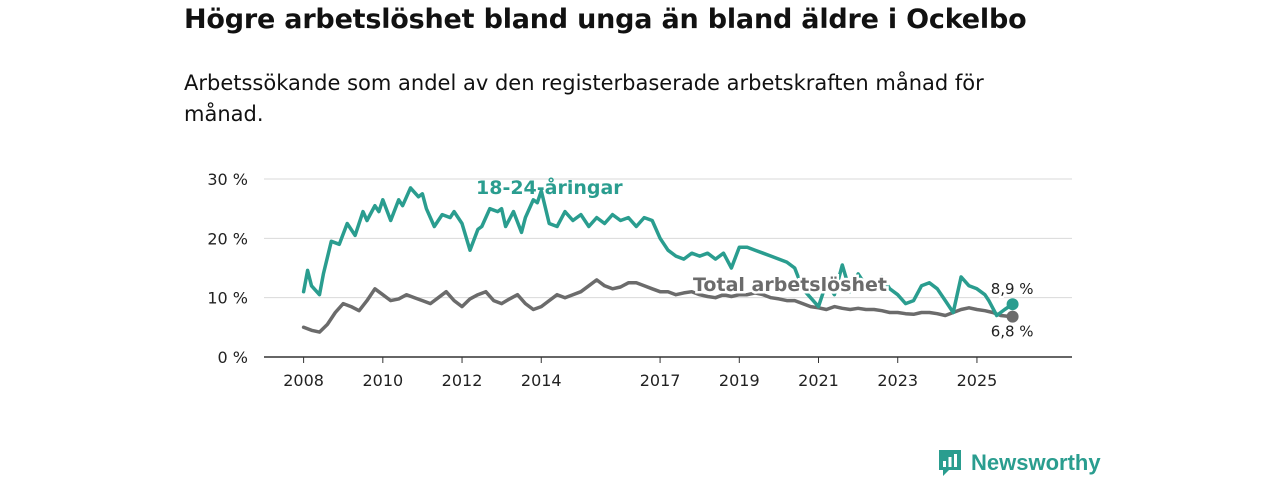 This screenshot has height=480, width=1280. I want to click on brand-logo: Newsworthy, so click(1019, 463).